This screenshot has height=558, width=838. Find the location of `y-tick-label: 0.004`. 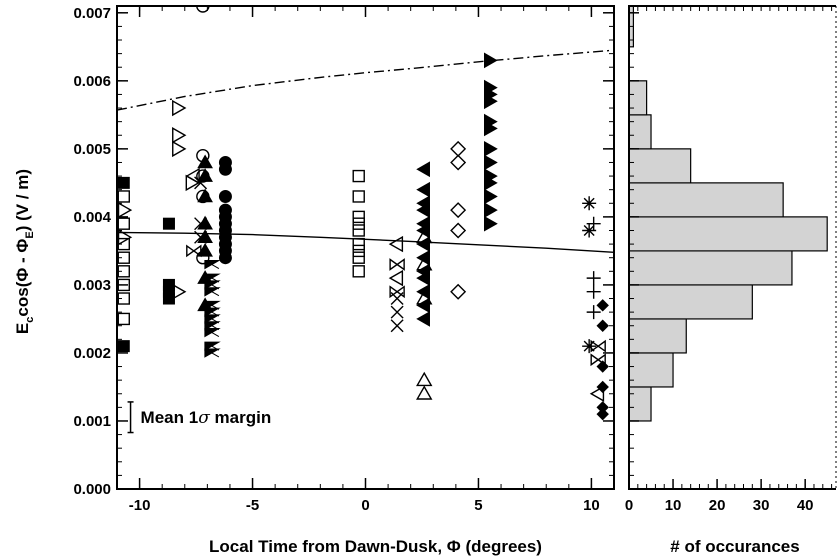

y-tick-label: 0.004 is located at coordinates (92, 217).